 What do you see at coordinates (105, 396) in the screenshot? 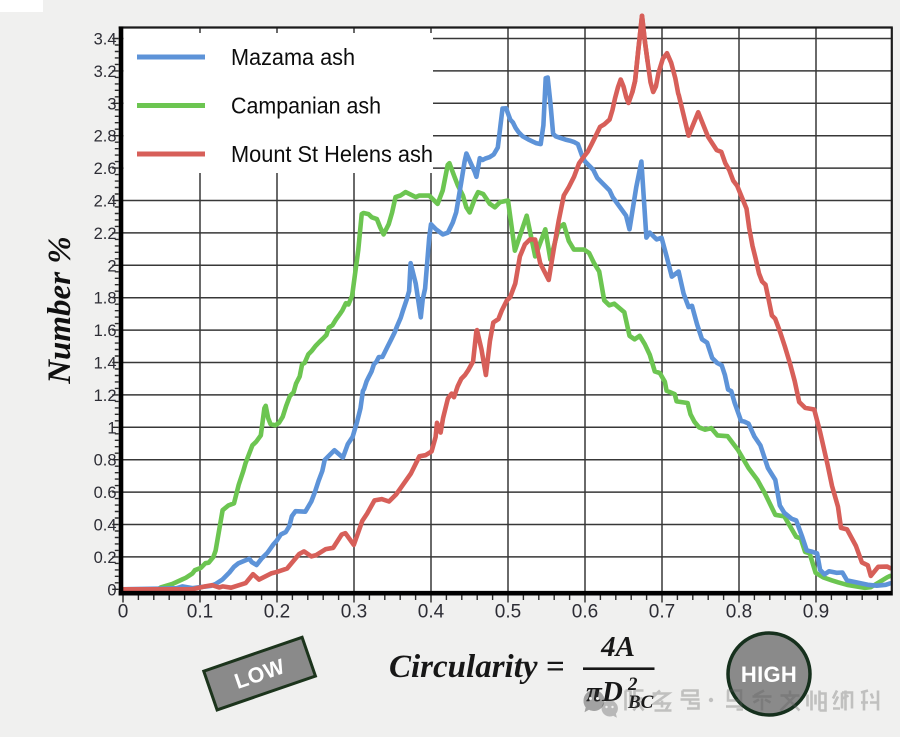
I see `svg-text: 1.2` at bounding box center [105, 396].